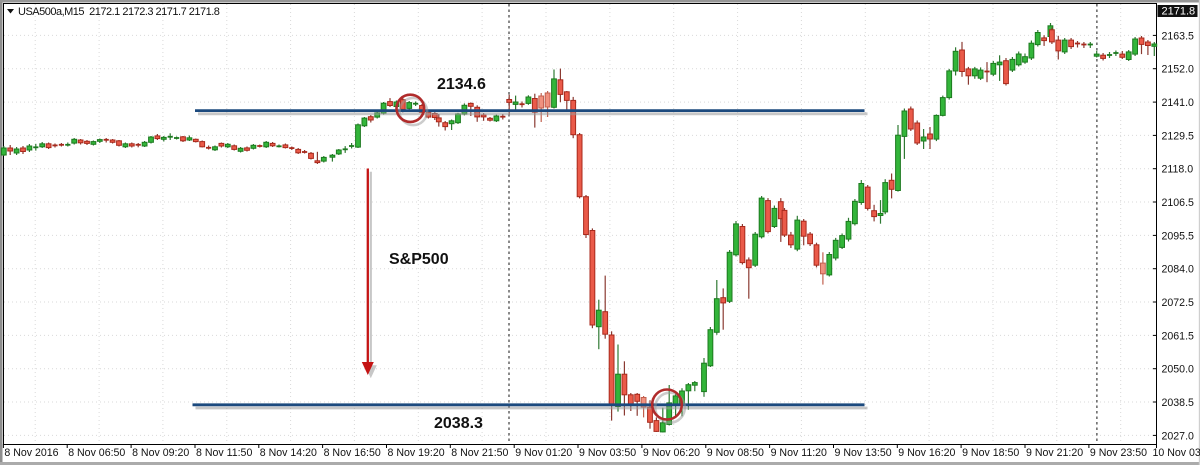 Image resolution: width=1200 pixels, height=470 pixels. Describe the element at coordinates (479, 453) in the screenshot. I see `svg-text: 8 Nov 21:50` at that location.